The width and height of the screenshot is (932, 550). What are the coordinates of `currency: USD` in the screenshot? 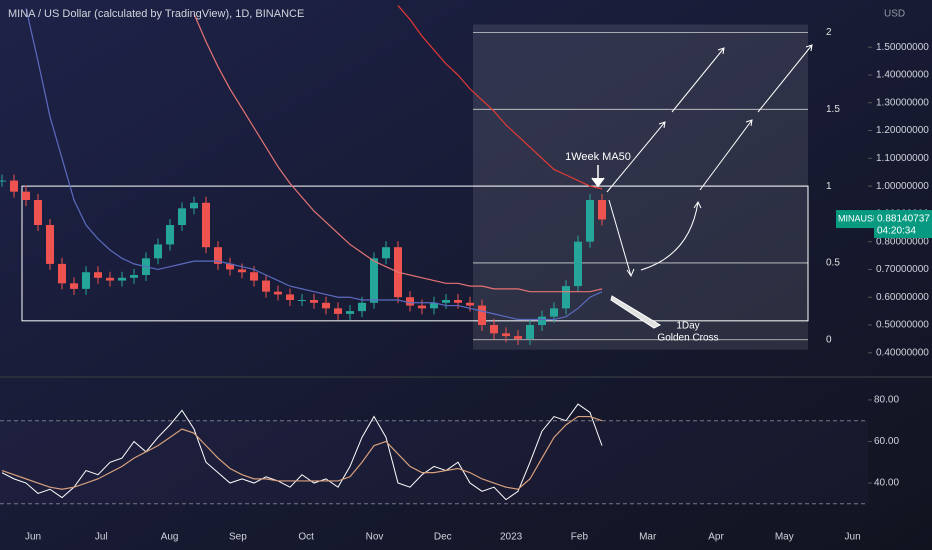 It's located at (894, 14).